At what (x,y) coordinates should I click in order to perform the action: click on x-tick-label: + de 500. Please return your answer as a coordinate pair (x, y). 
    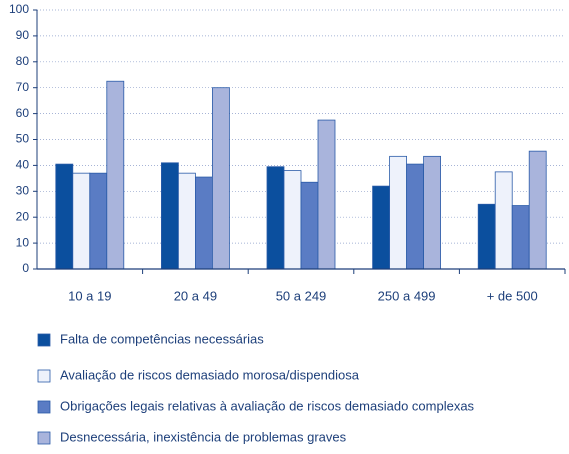
    Looking at the image, I should click on (512, 295).